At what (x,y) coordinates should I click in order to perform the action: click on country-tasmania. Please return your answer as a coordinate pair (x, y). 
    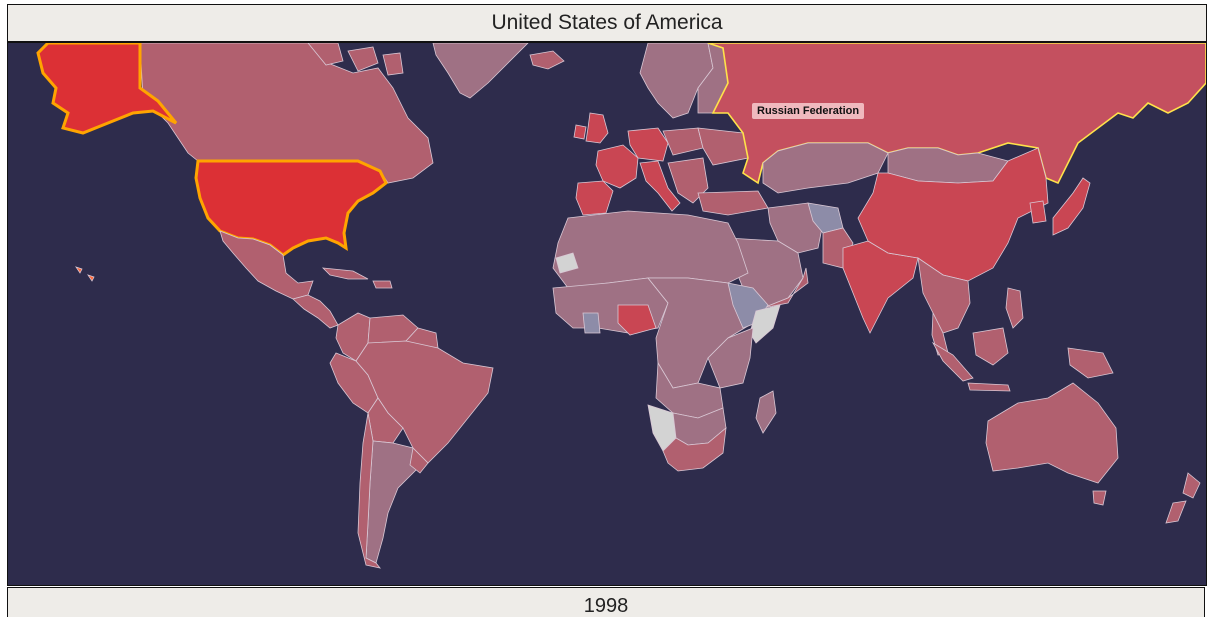
    Looking at the image, I should click on (1099, 498).